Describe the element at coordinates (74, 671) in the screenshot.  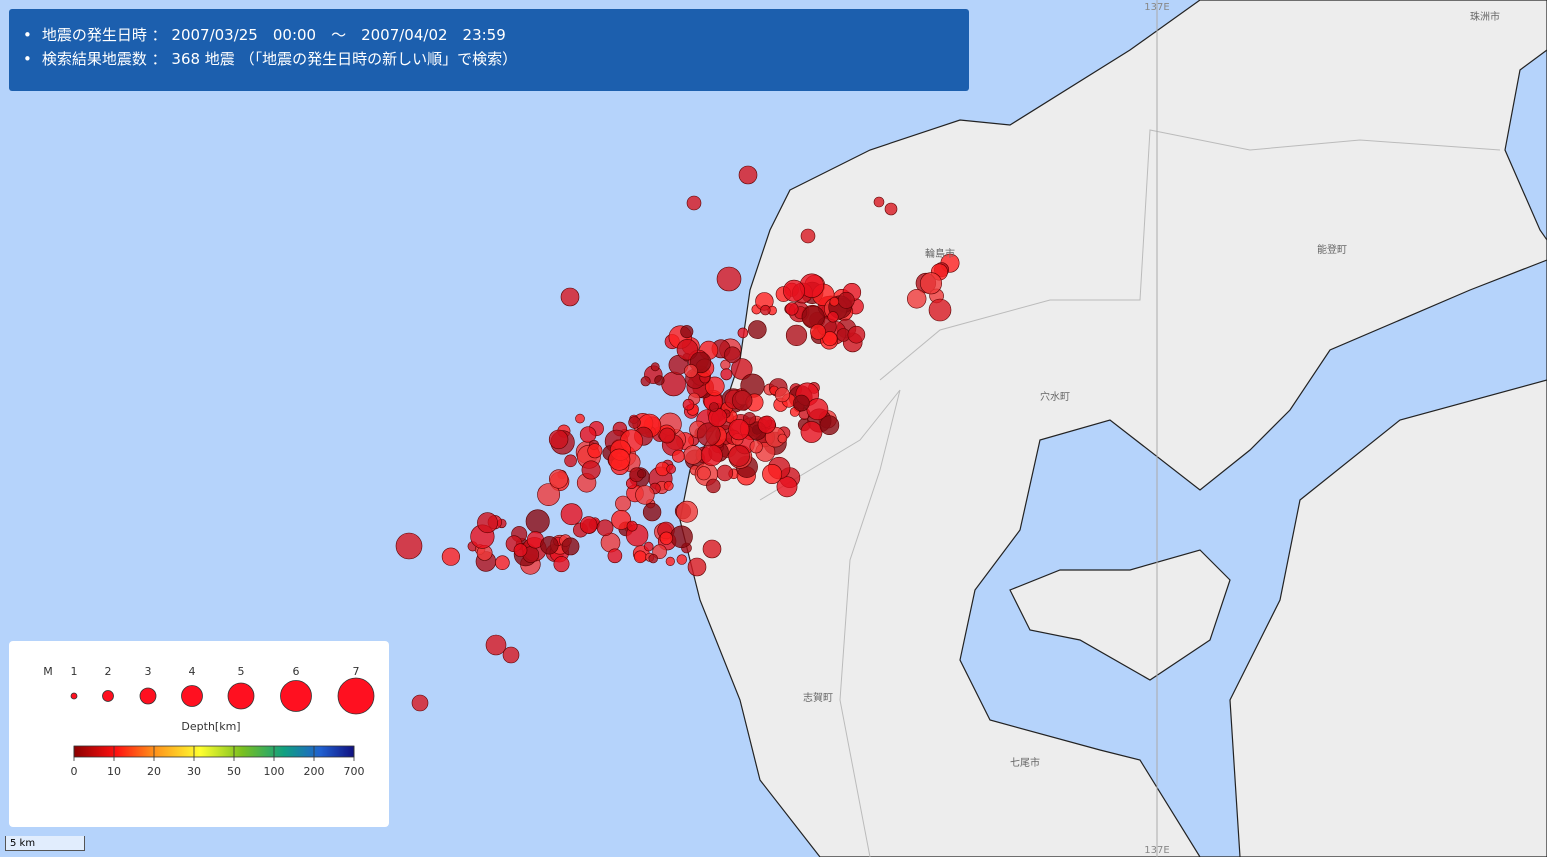
I see `magnitude-label: 1` at that location.